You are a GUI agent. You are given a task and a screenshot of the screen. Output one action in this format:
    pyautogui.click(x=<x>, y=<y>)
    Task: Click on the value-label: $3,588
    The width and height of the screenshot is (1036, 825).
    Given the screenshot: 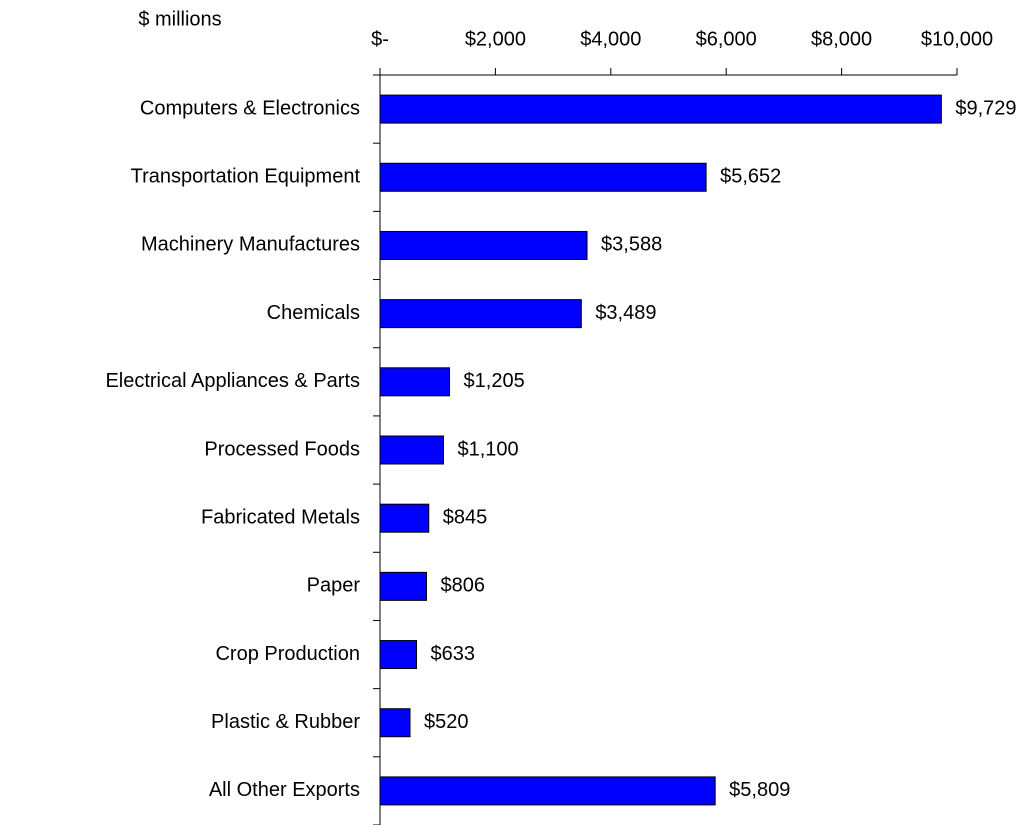 What is the action you would take?
    pyautogui.click(x=631, y=245)
    